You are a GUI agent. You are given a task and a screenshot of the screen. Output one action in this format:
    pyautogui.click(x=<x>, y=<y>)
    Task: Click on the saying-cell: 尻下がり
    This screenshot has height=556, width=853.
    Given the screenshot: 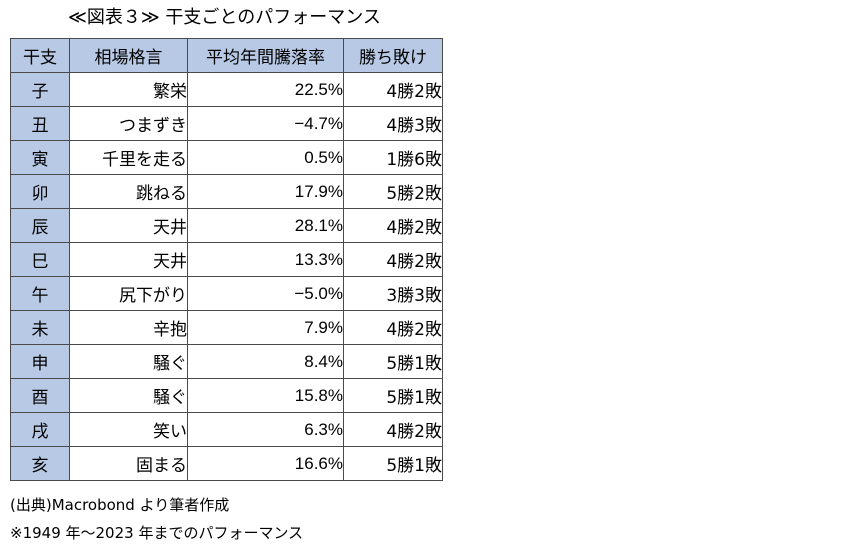 What is the action you would take?
    pyautogui.click(x=128, y=293)
    